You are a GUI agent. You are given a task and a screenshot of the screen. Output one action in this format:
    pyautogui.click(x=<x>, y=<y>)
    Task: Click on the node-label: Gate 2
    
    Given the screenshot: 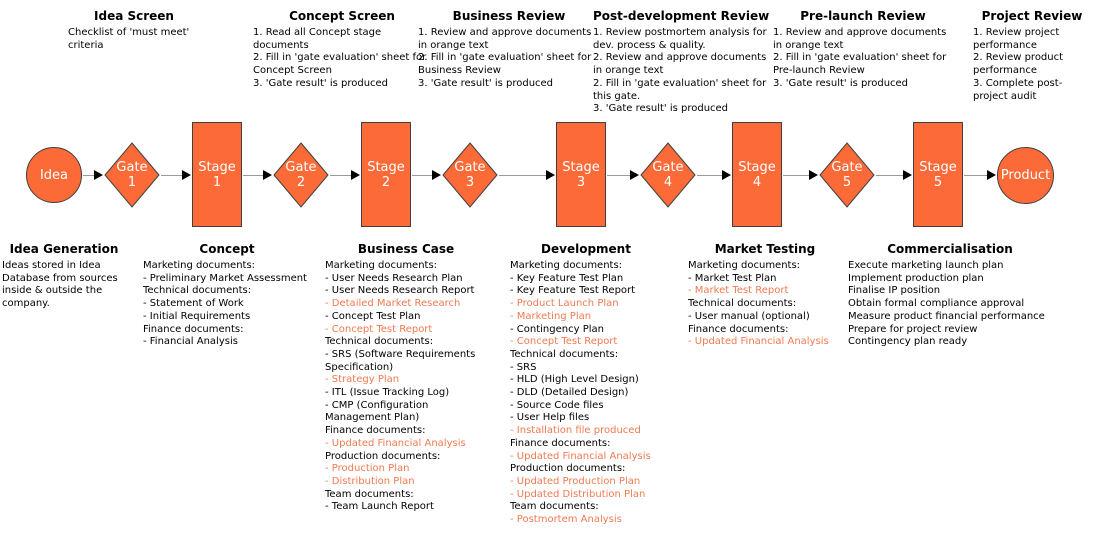 What is the action you would take?
    pyautogui.click(x=301, y=175)
    